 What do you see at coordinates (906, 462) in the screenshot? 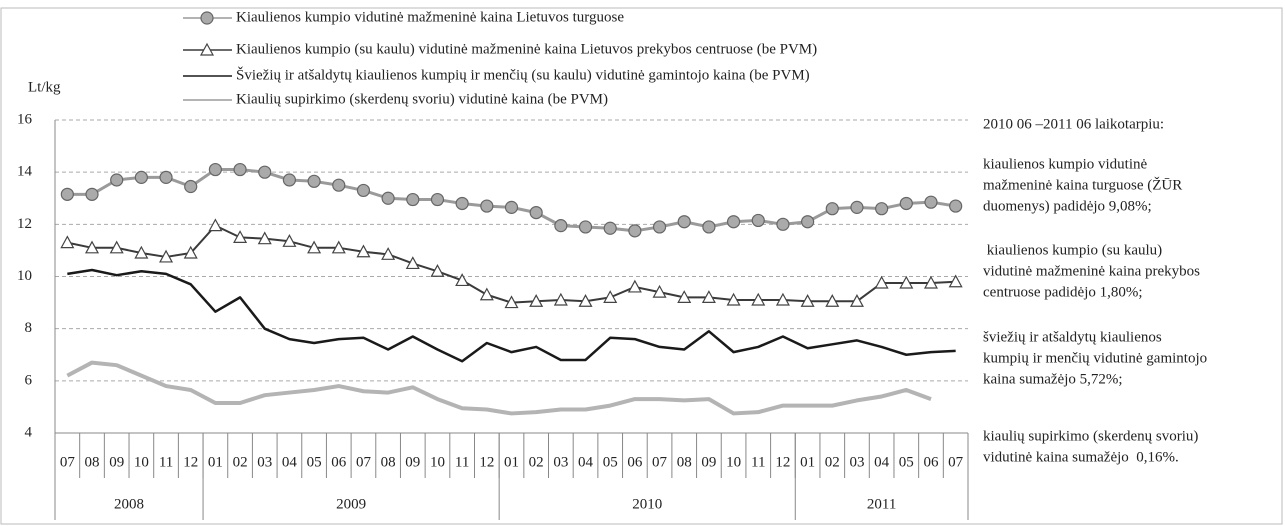
I see `x-tick-label: 05` at bounding box center [906, 462].